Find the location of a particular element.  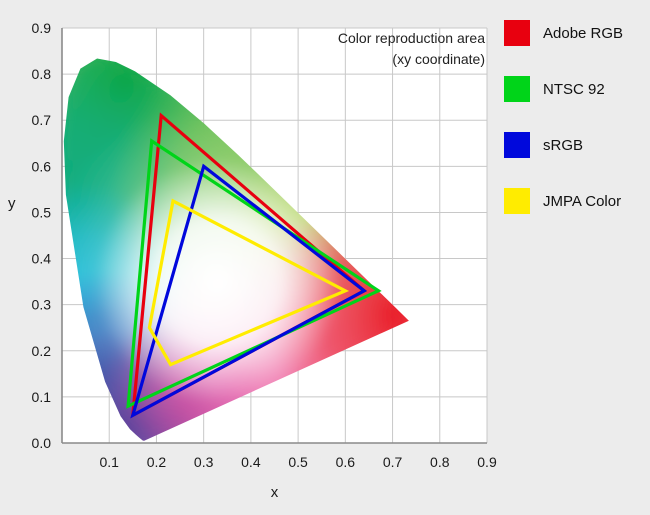

x-tick-label: 0.4 is located at coordinates (251, 462).